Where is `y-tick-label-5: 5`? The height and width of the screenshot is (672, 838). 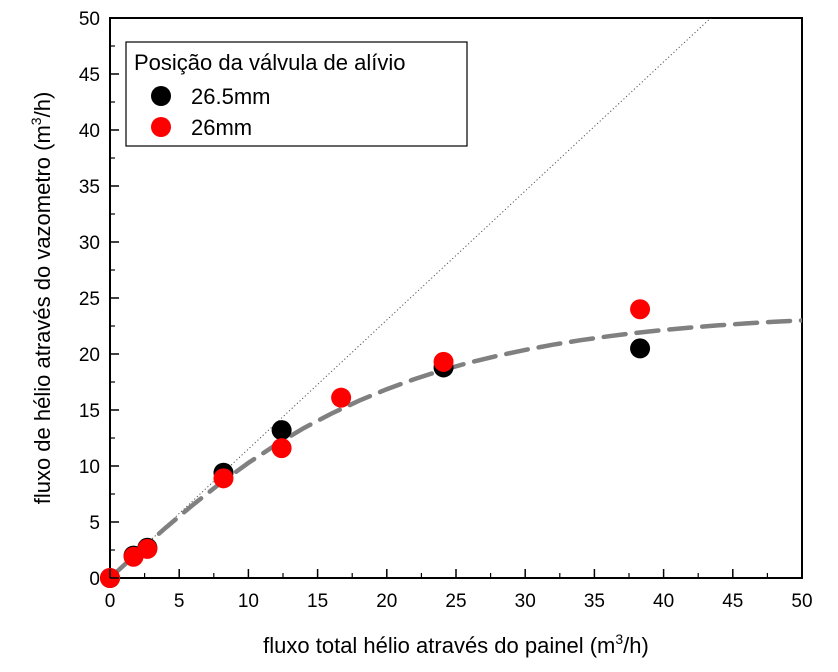 y-tick-label-5: 5 is located at coordinates (94, 523).